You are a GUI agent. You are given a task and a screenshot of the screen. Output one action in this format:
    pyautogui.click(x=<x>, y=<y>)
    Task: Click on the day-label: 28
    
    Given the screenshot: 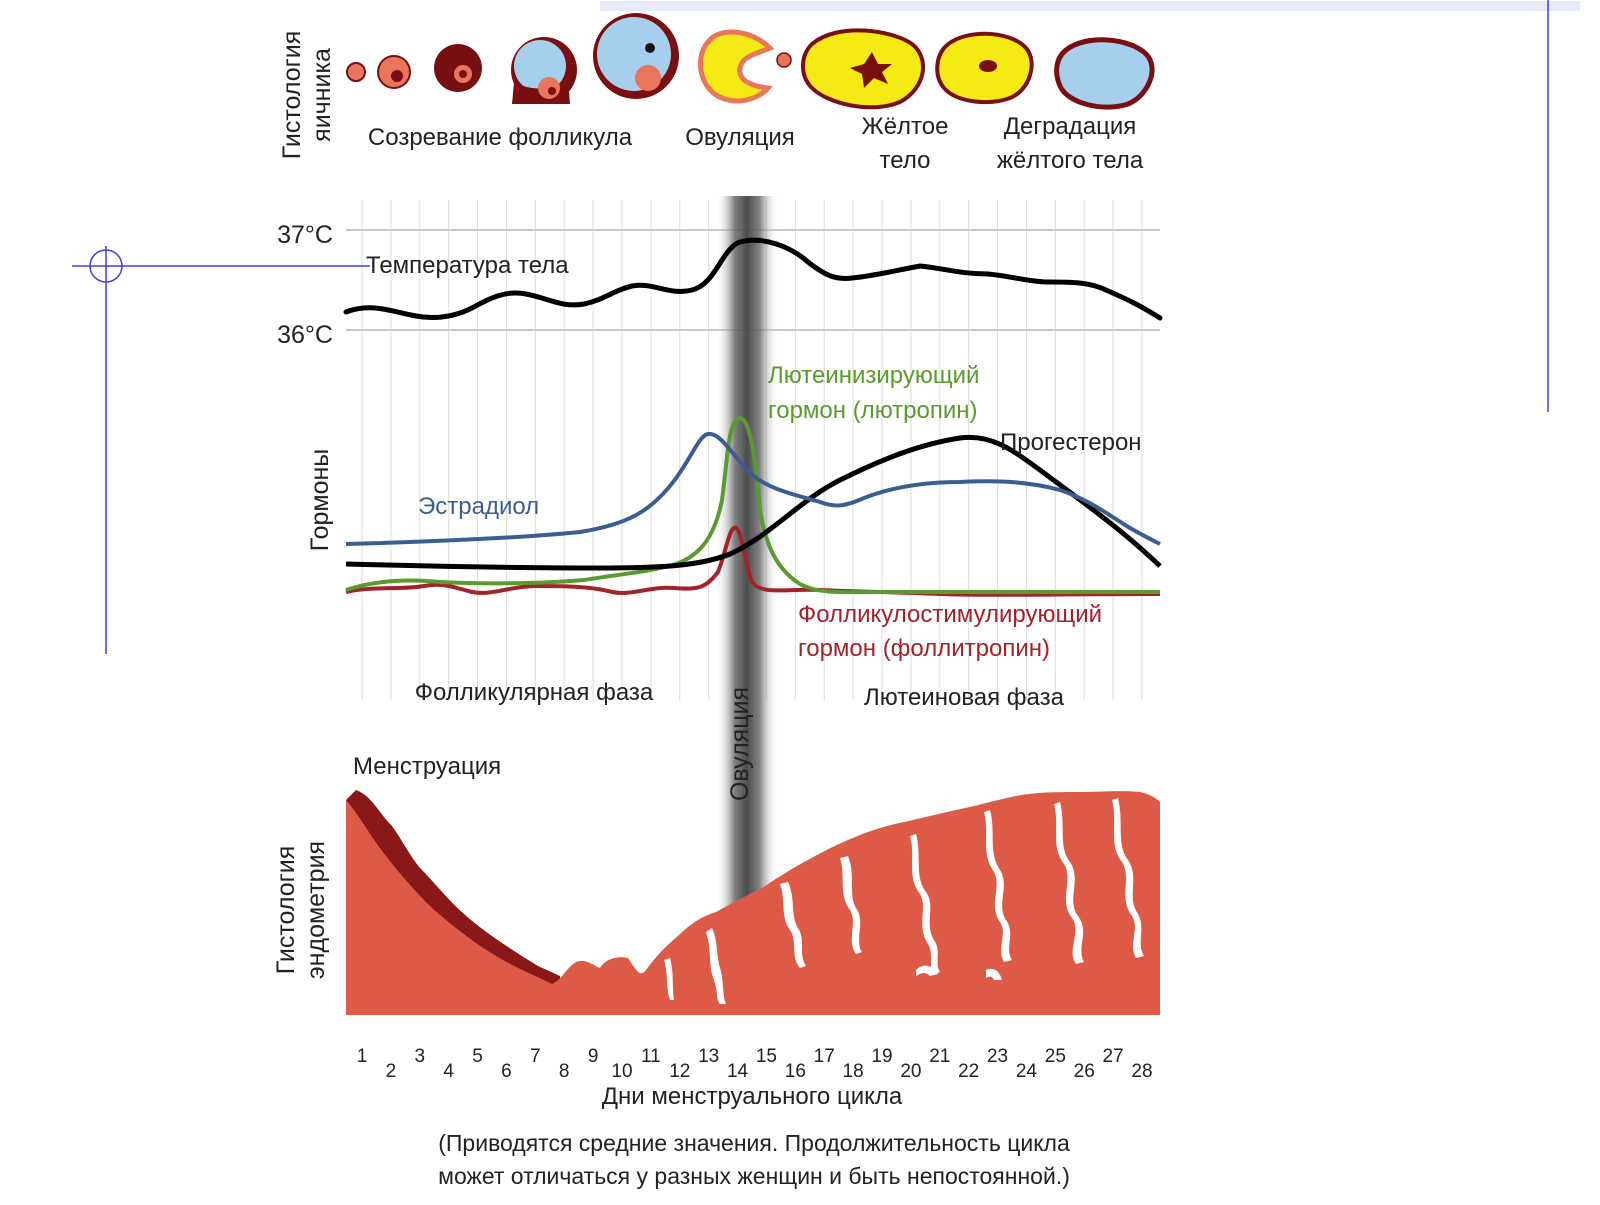 What is the action you would take?
    pyautogui.click(x=1141, y=1071)
    